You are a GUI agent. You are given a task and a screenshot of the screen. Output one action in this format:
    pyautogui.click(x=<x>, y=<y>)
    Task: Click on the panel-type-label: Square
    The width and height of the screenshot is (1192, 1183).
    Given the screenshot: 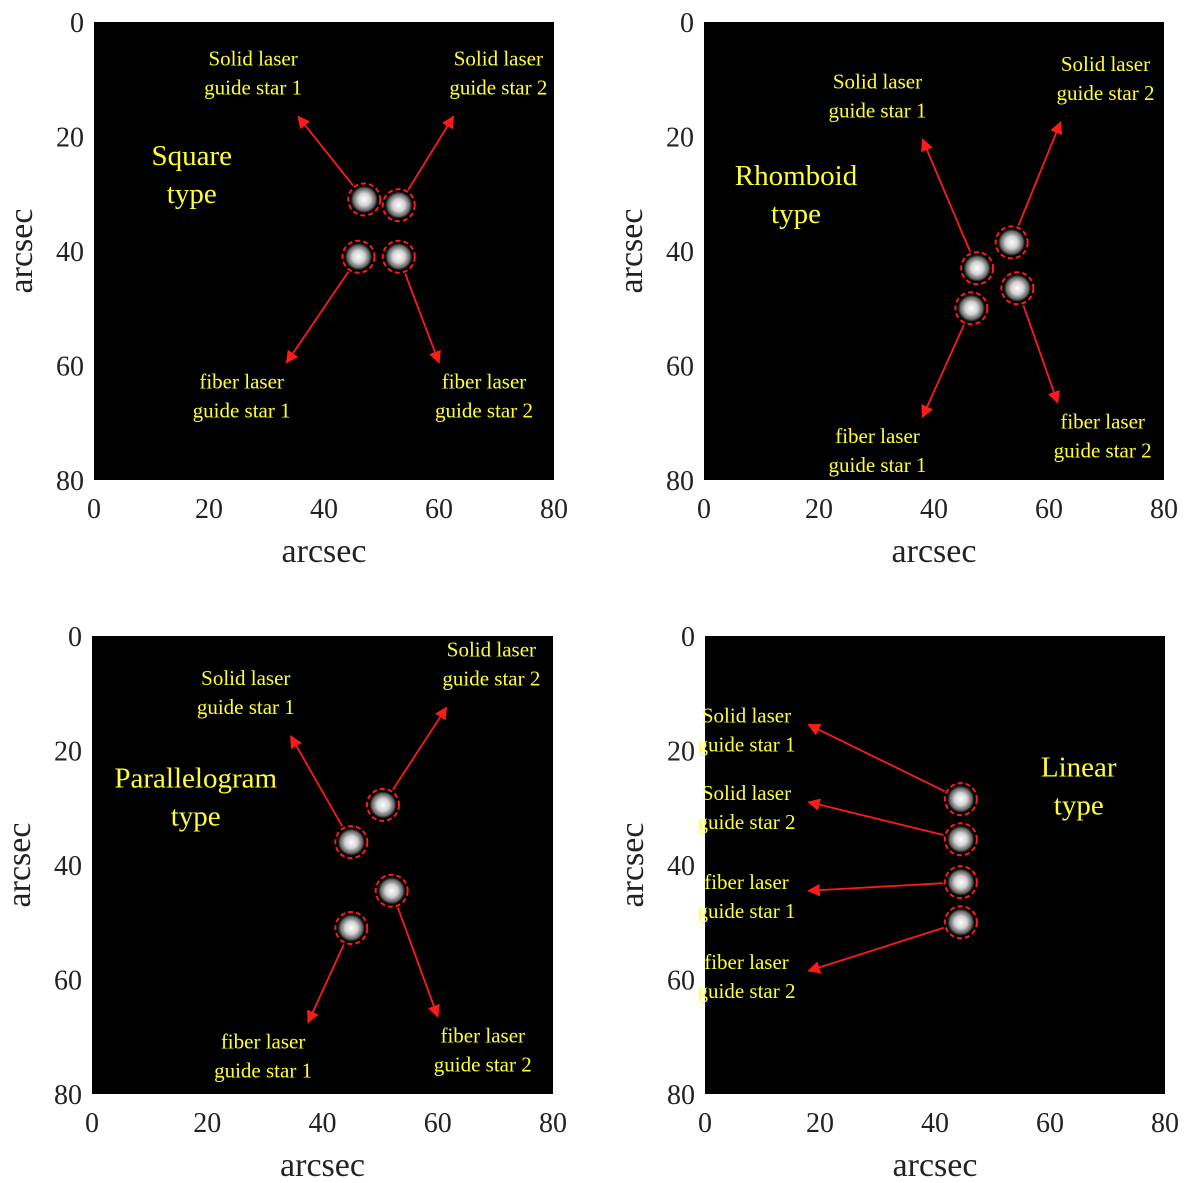 What is the action you would take?
    pyautogui.click(x=191, y=156)
    